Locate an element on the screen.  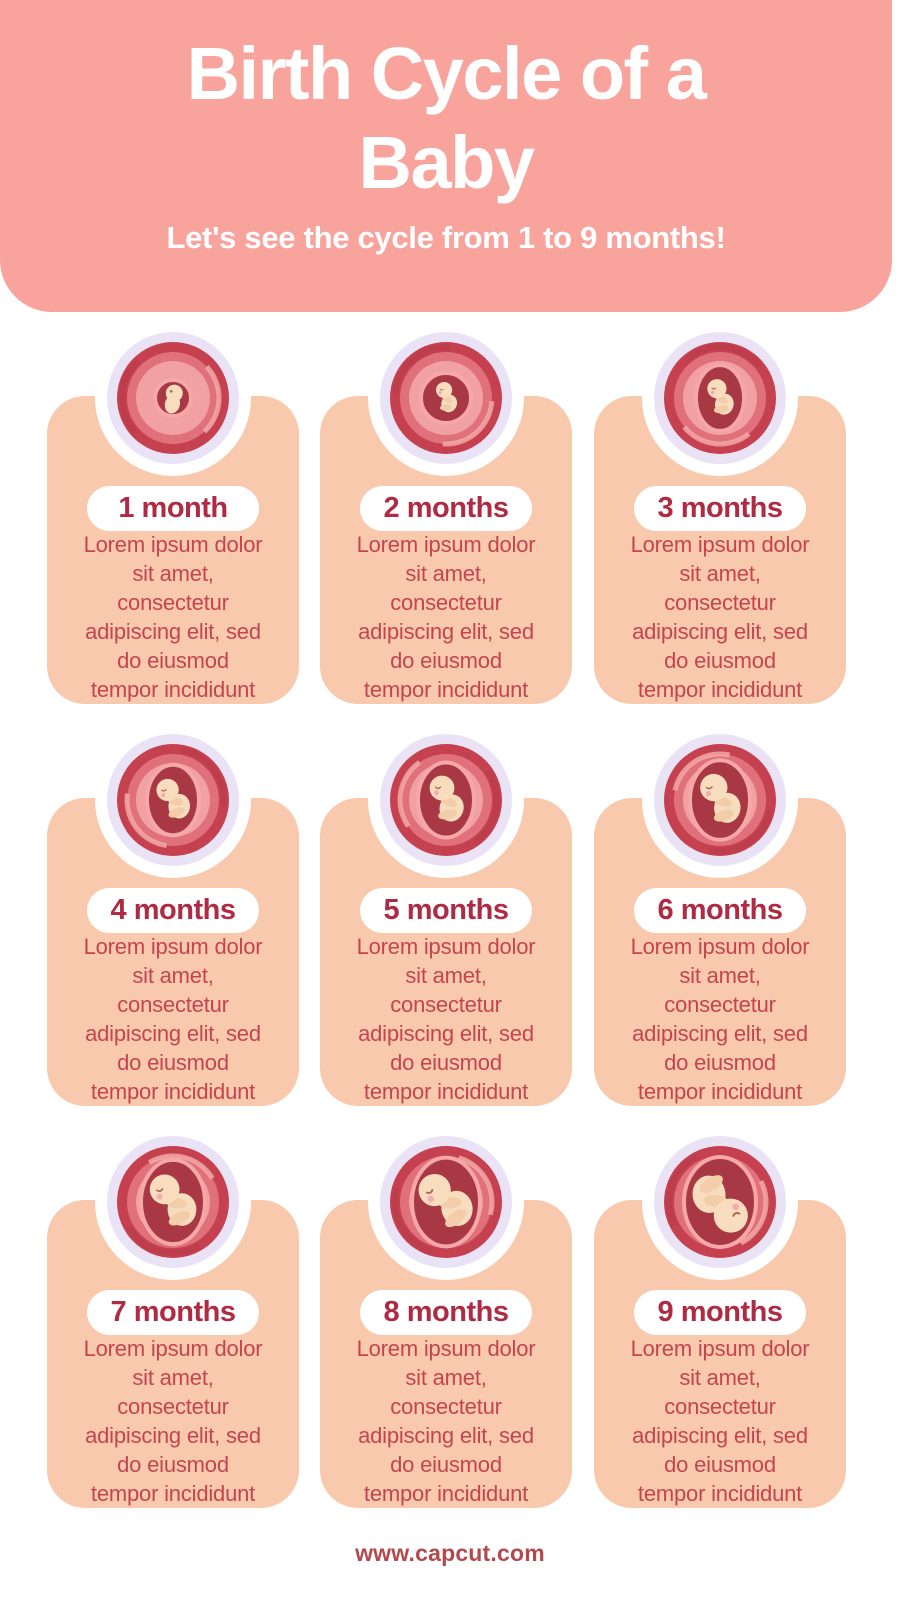
fetus-in-womb-month-2-icon is located at coordinates (446, 398).